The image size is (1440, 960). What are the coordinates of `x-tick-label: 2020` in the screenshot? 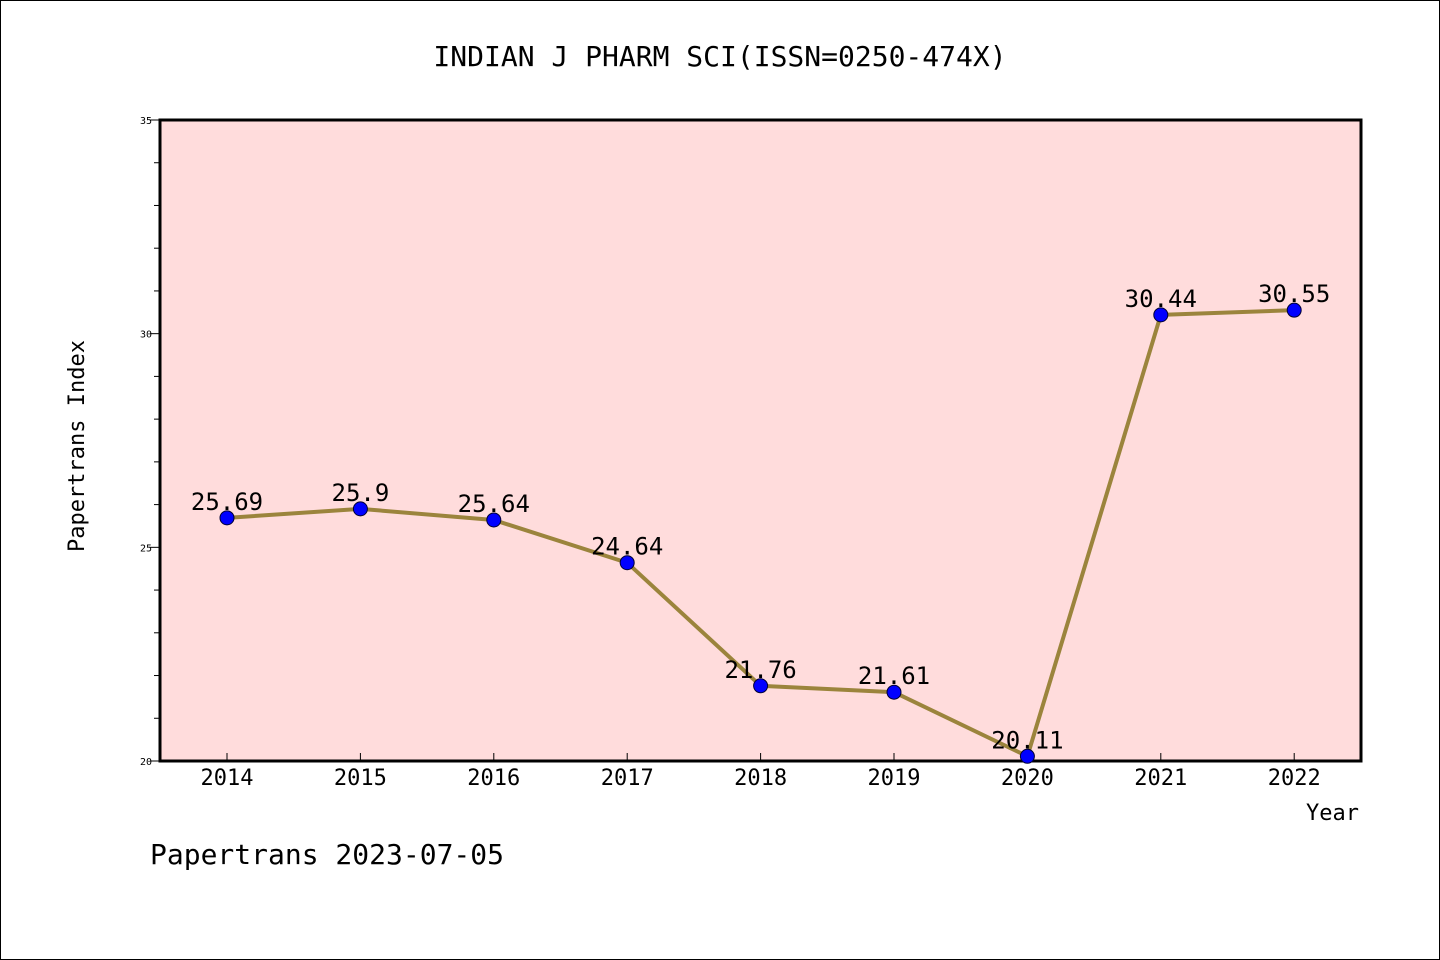 It's located at (1027, 778).